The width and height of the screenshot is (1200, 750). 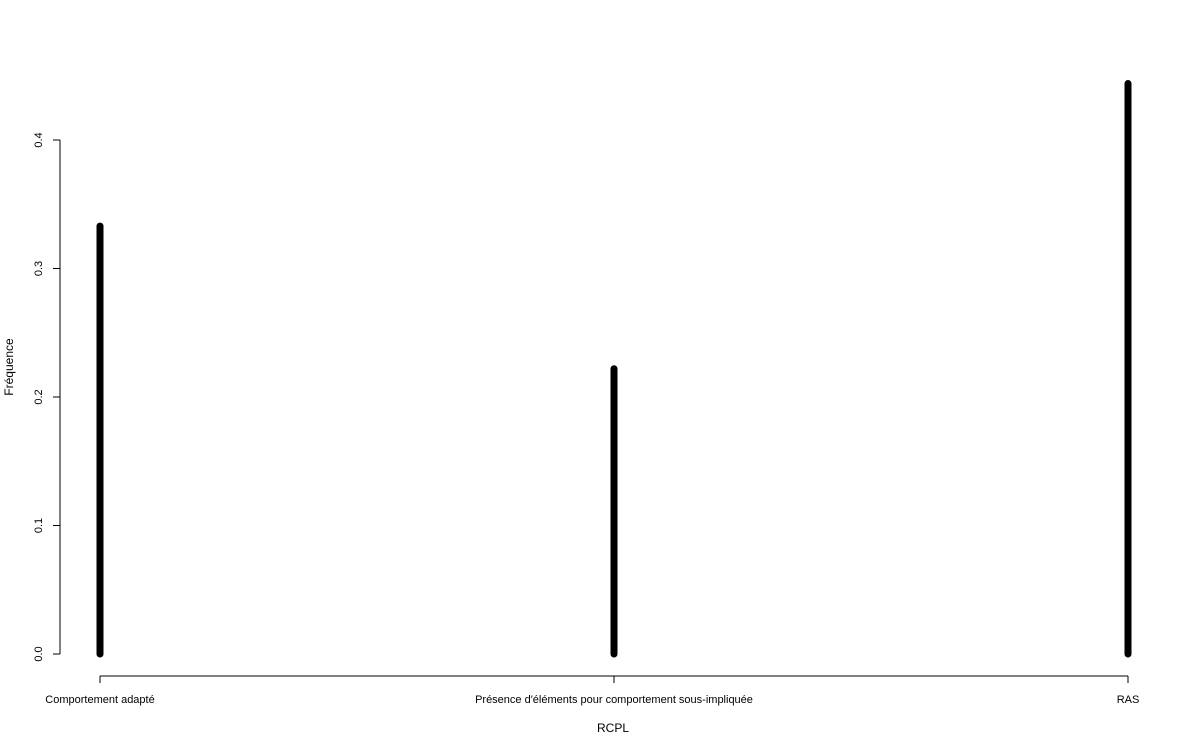 I want to click on x-axis-title: RCPL, so click(x=613, y=728).